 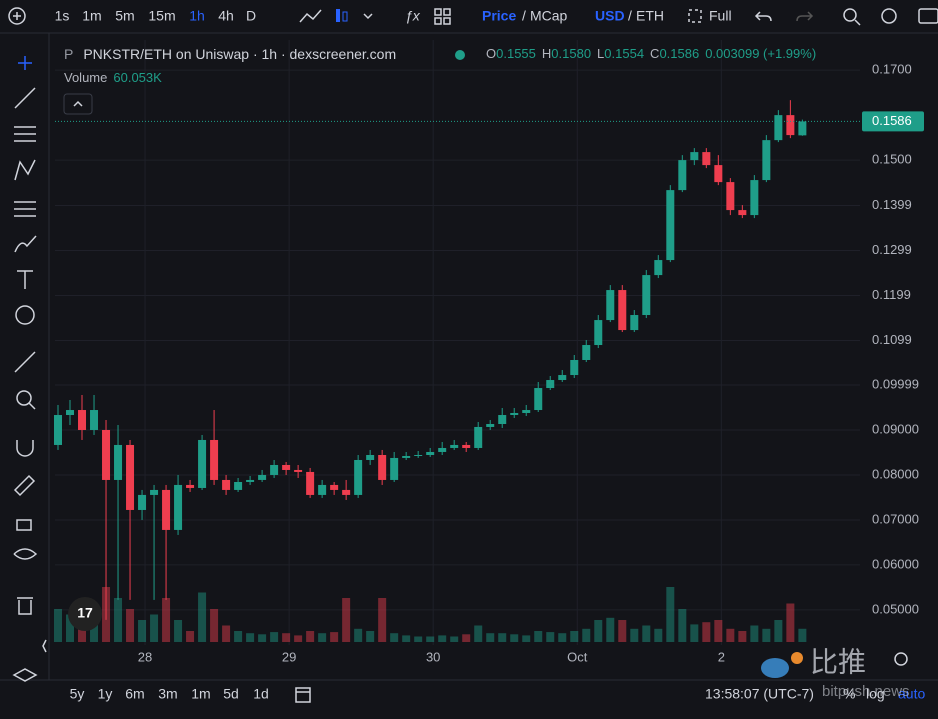 I want to click on date-range-icon, so click(x=303, y=695).